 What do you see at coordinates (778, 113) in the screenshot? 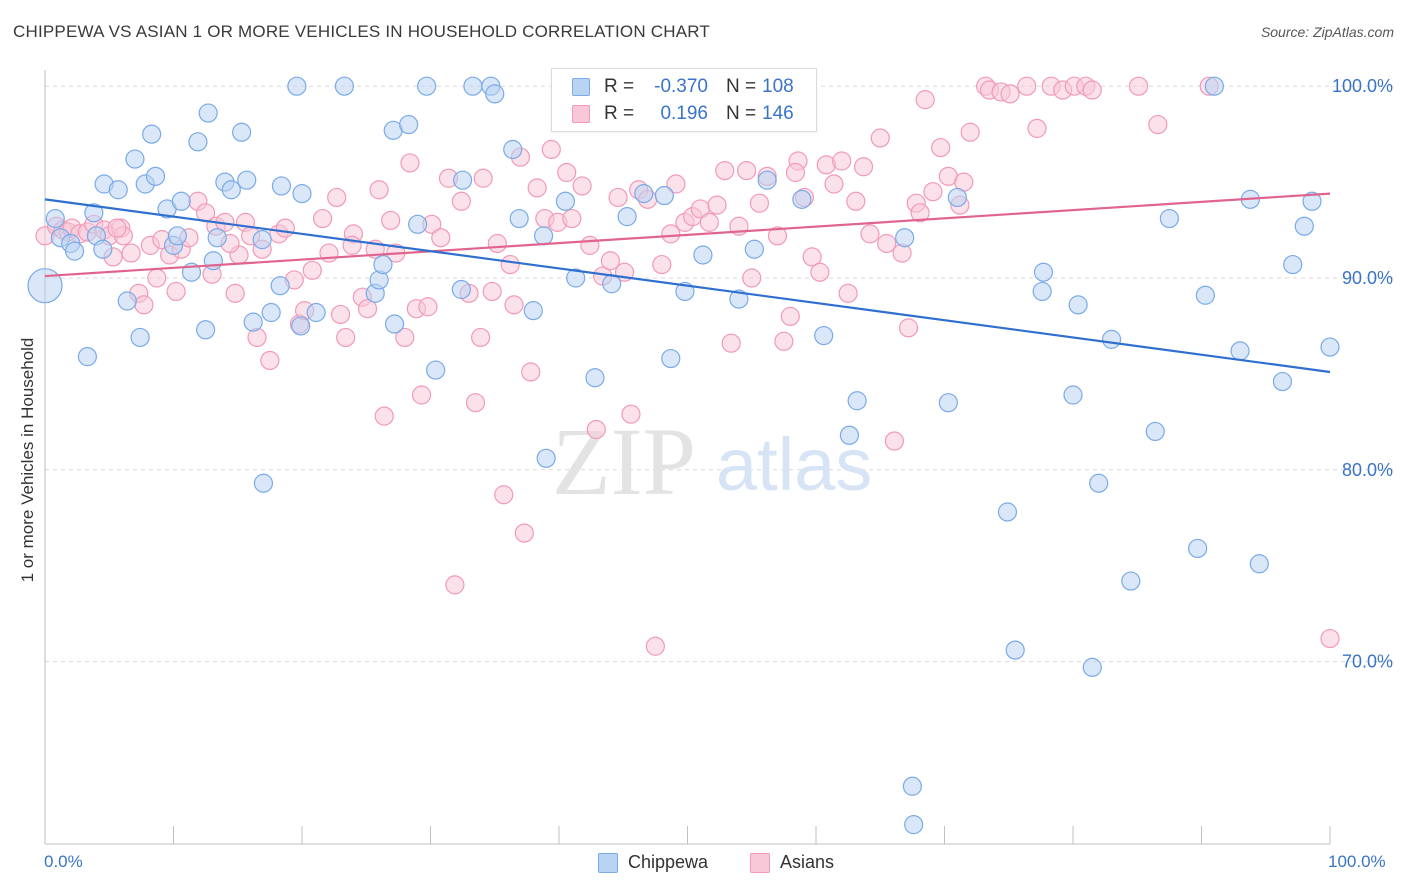
I see `legend-n-value: 146` at bounding box center [778, 113].